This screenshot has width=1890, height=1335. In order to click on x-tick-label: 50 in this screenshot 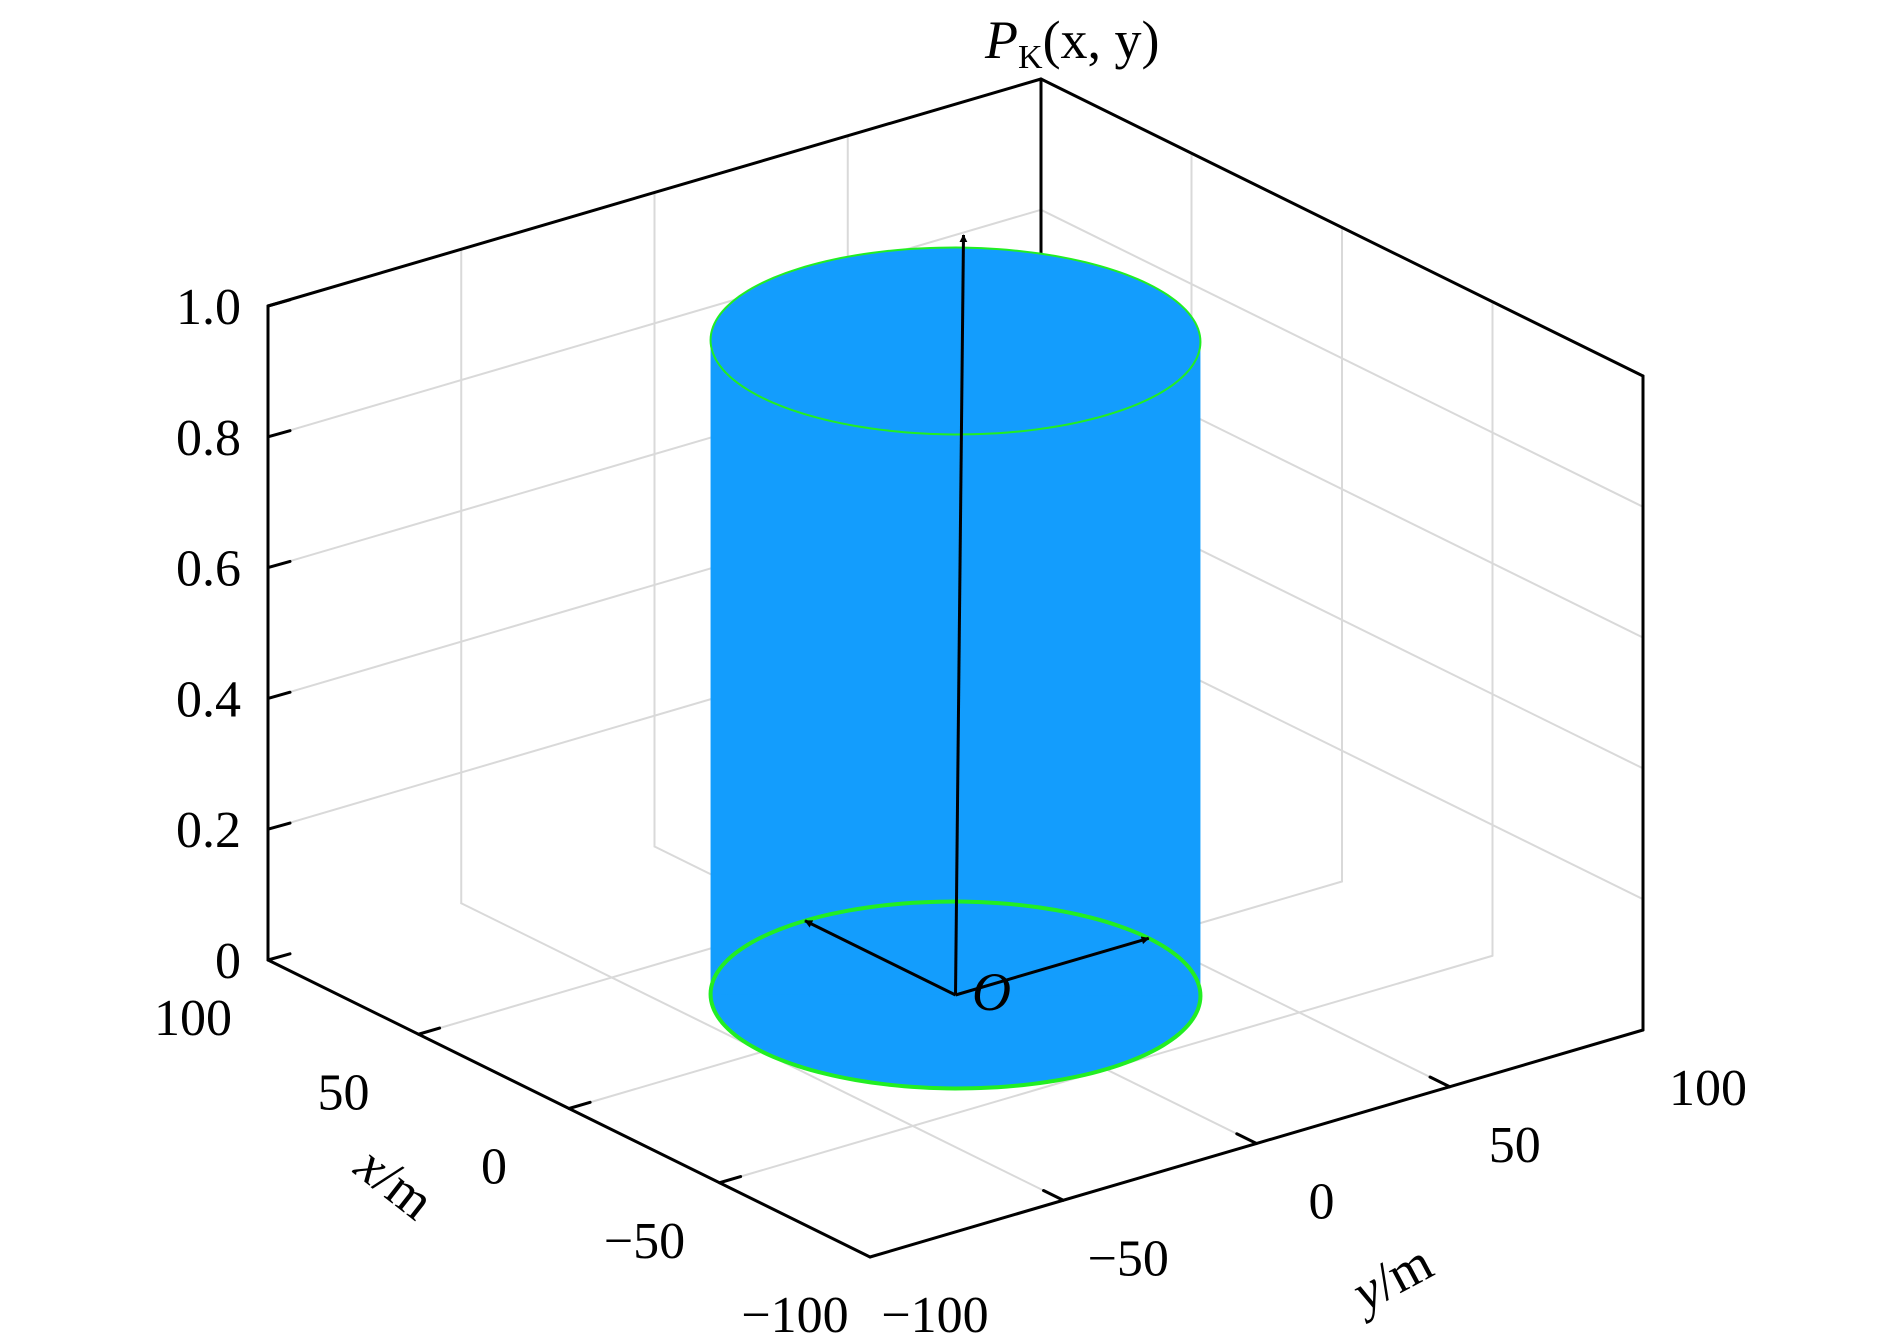, I will do `click(344, 1092)`.